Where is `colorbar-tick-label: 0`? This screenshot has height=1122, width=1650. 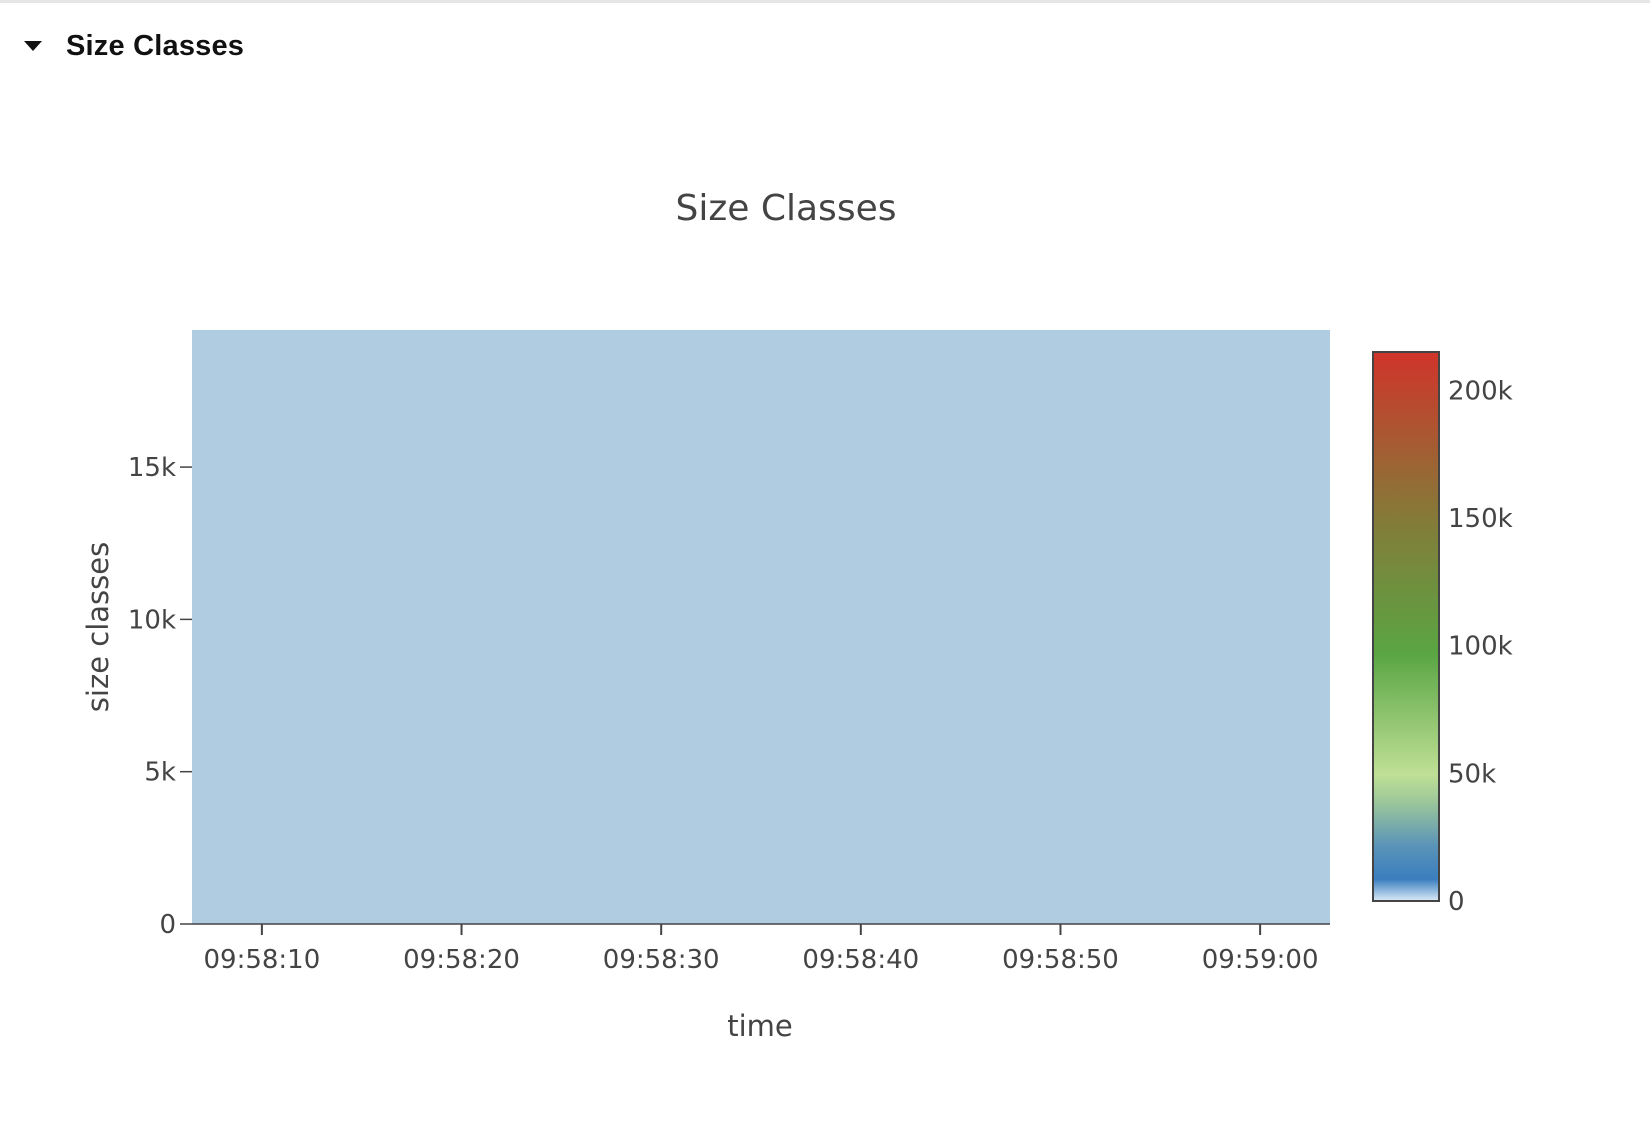 colorbar-tick-label: 0 is located at coordinates (1456, 902).